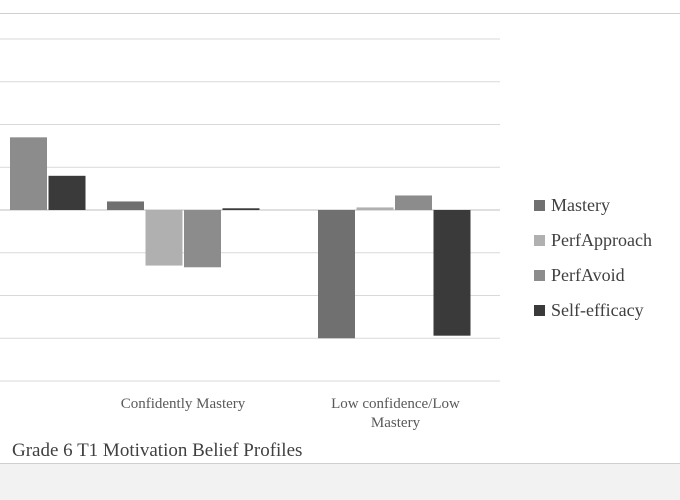 The width and height of the screenshot is (680, 500). Describe the element at coordinates (164, 238) in the screenshot. I see `bar-perfapproach-cat1` at that location.